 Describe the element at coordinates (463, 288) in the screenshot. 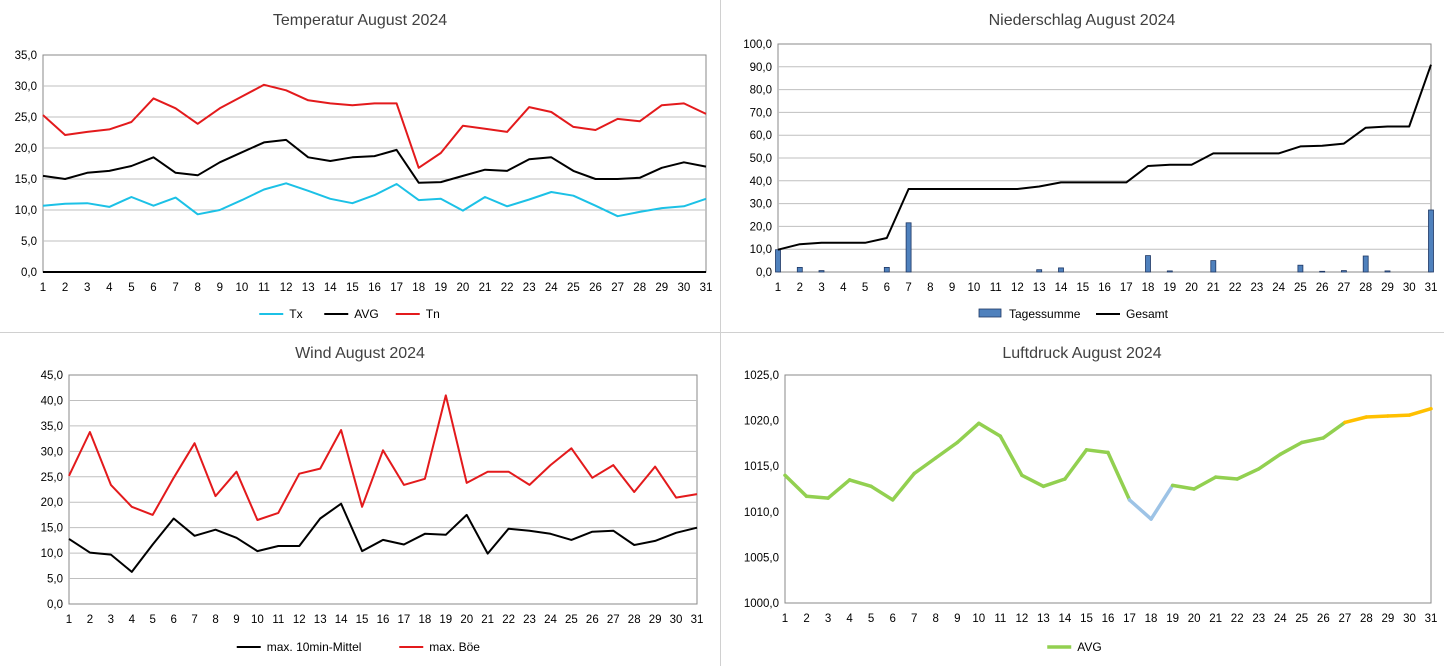

I see `x-tick-label: 20` at that location.